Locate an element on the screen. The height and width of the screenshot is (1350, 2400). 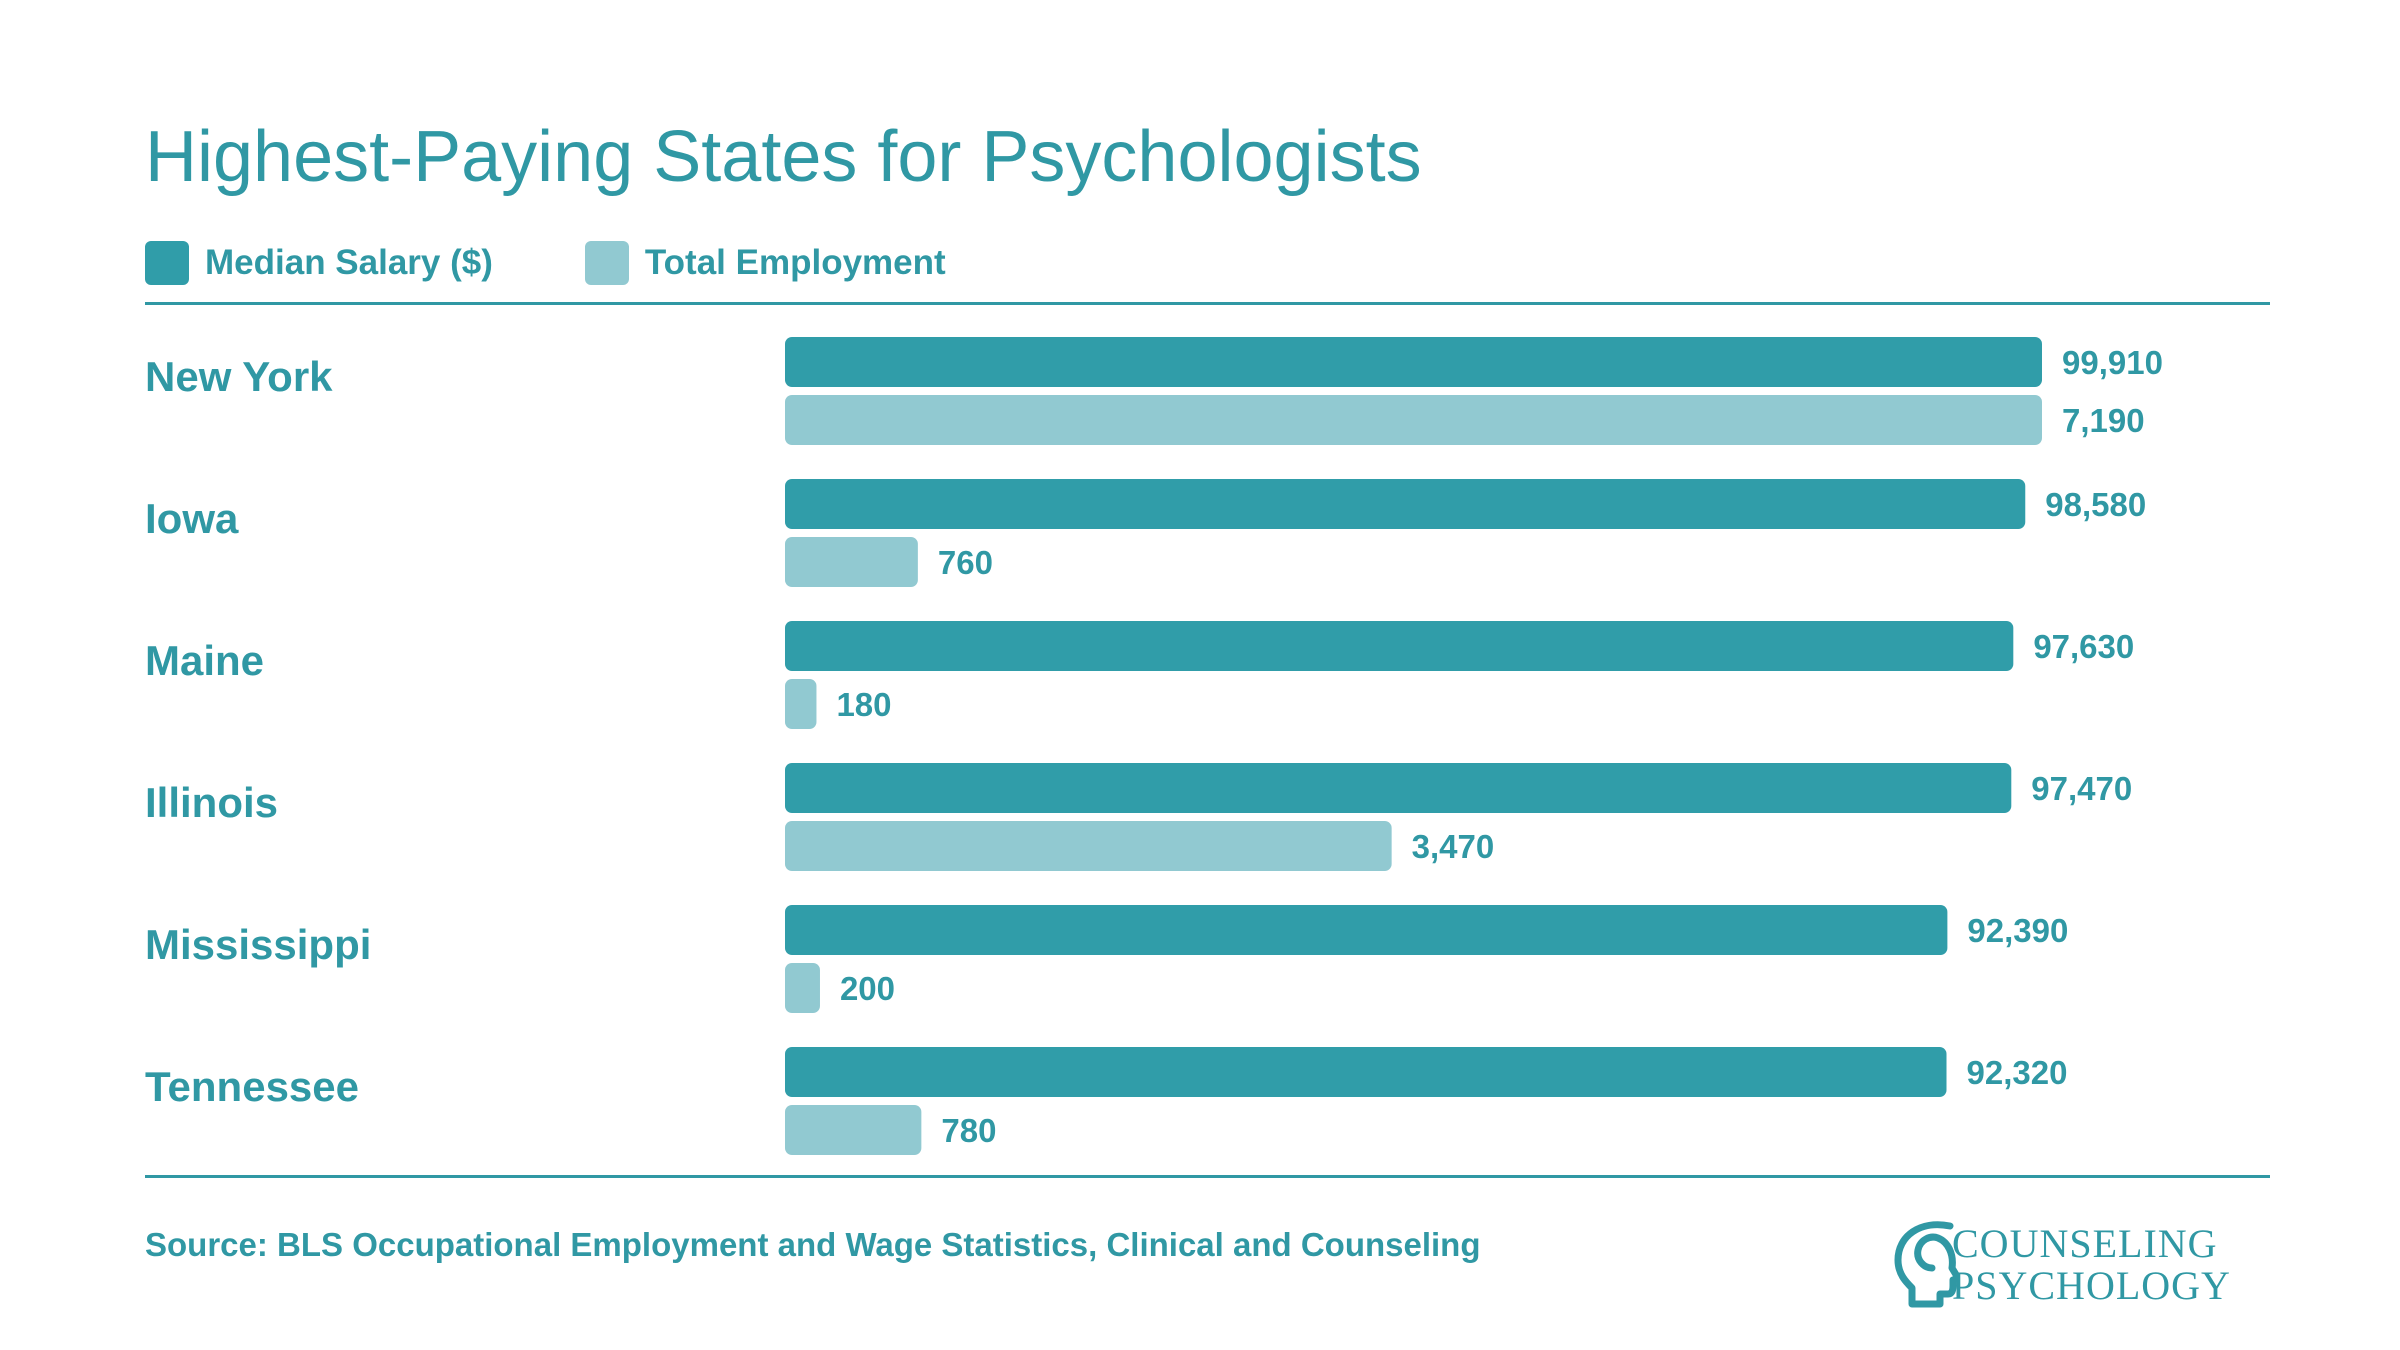
value-label-salary-illinois: 97,470 is located at coordinates (2081, 788).